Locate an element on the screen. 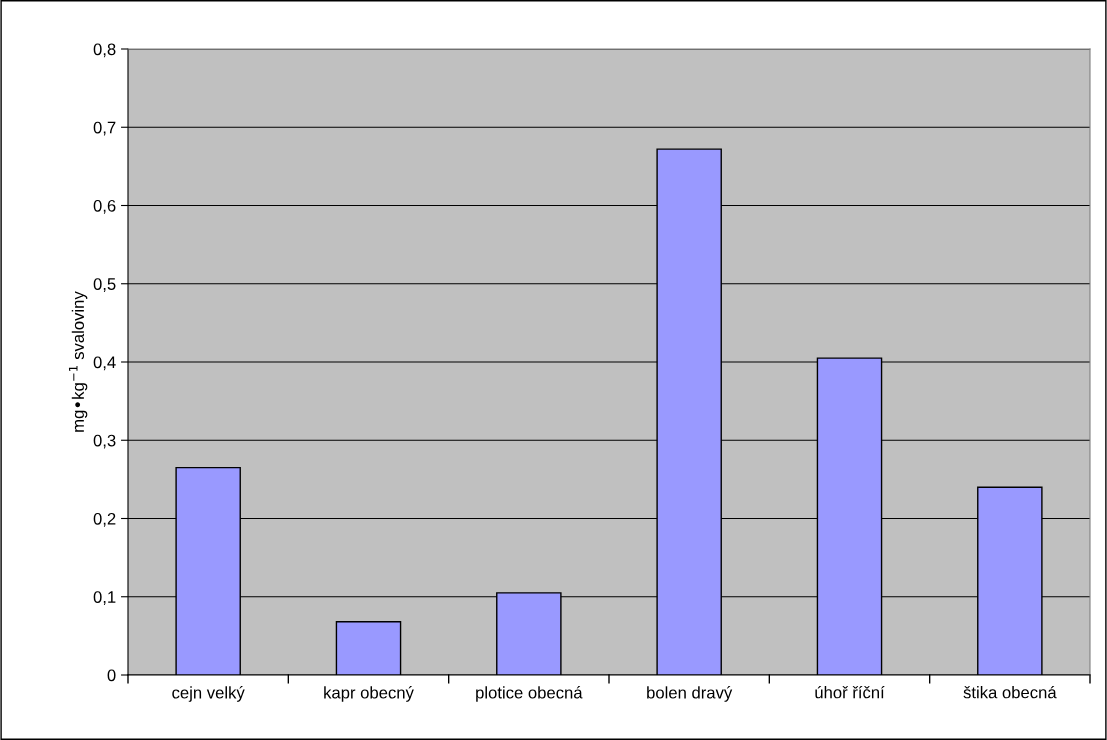 Image resolution: width=1107 pixels, height=740 pixels. y-axis-title: mg•kg$^{−1}$ svaloviny is located at coordinates (78, 361).